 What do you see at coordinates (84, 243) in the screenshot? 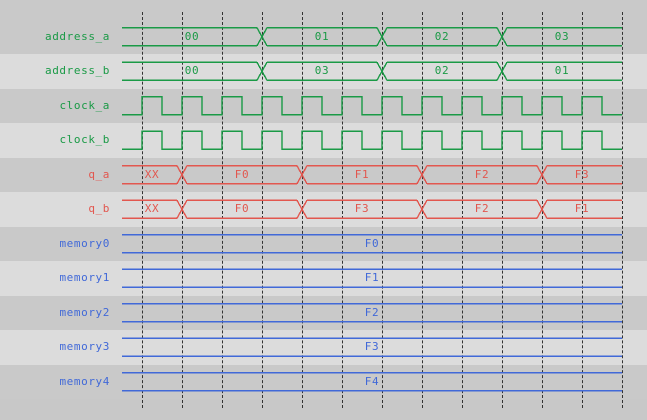
I see `signal-label-memory0: memory0` at bounding box center [84, 243].